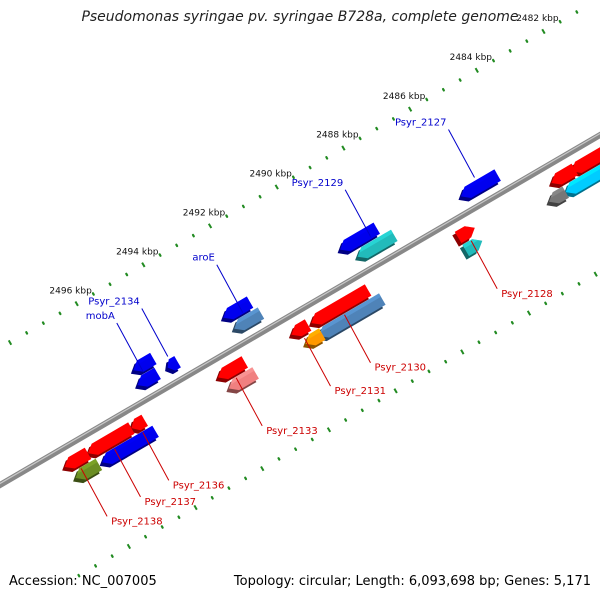  I want to click on gene-aroe, so click(248, 320).